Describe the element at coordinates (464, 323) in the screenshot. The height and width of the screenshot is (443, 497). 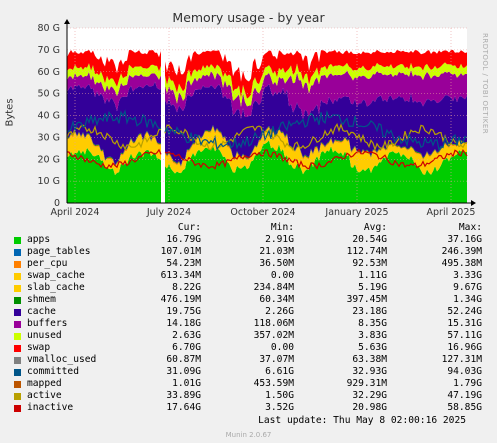
I see `legend-max: 15.31G` at that location.